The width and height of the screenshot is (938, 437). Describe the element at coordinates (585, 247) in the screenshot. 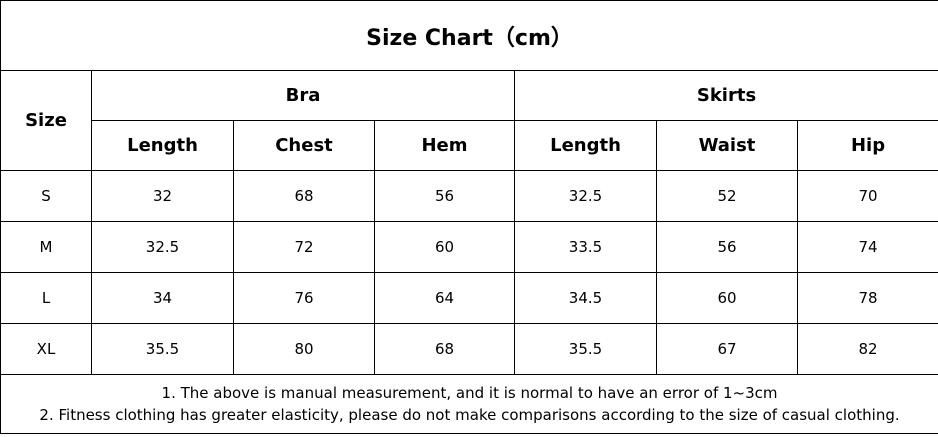

I see `value-cell: 33.5` at that location.